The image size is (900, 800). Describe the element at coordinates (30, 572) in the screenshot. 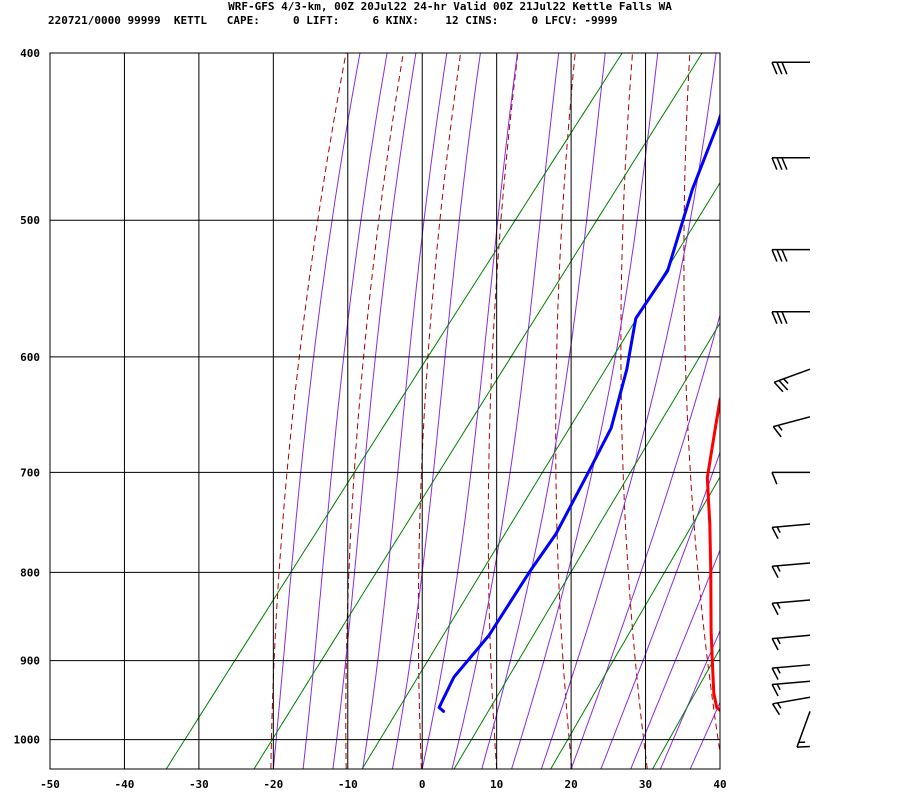

I see `y-tick-label: 800` at that location.